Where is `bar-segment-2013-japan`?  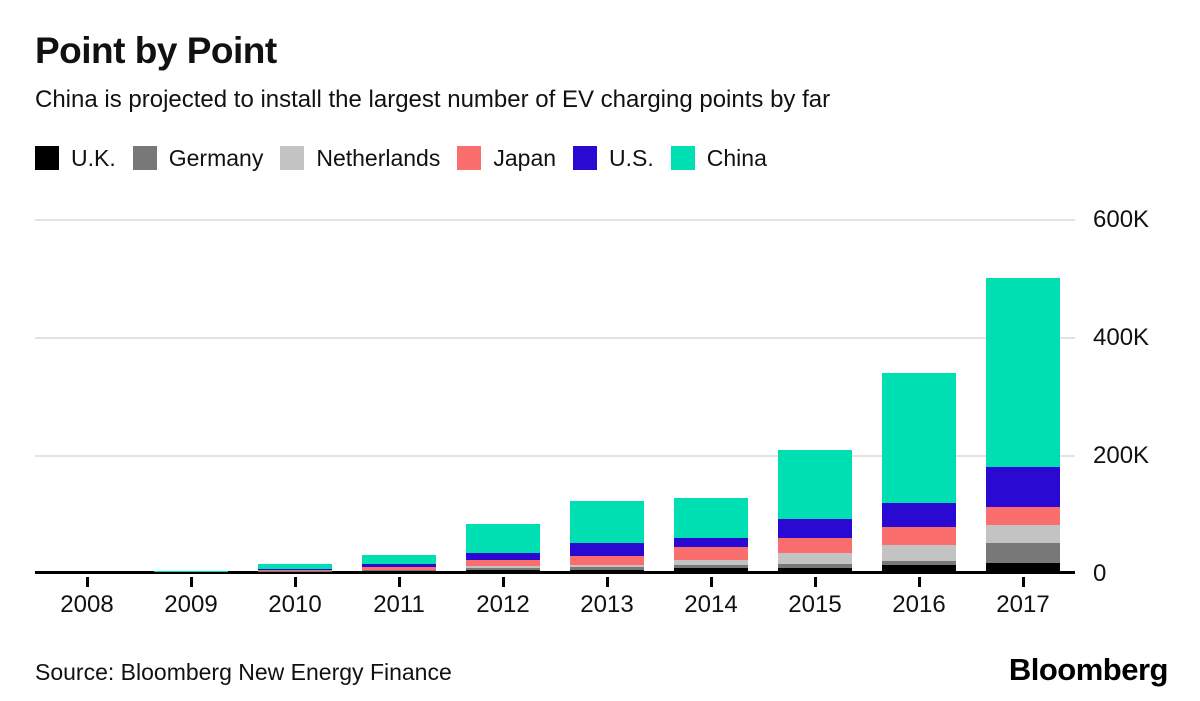
bar-segment-2013-japan is located at coordinates (607, 560).